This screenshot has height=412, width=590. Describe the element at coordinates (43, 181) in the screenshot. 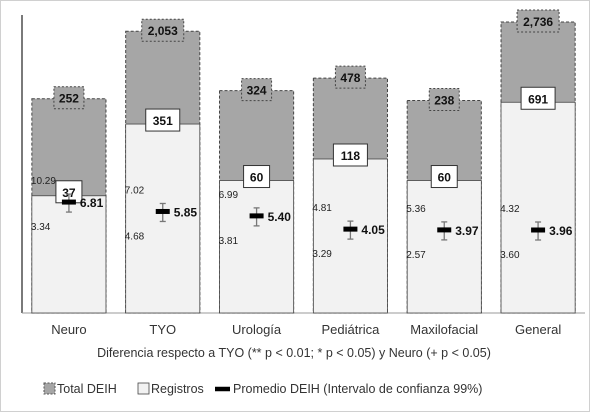

I see `ci-upper-label-neuro: 10.29` at that location.